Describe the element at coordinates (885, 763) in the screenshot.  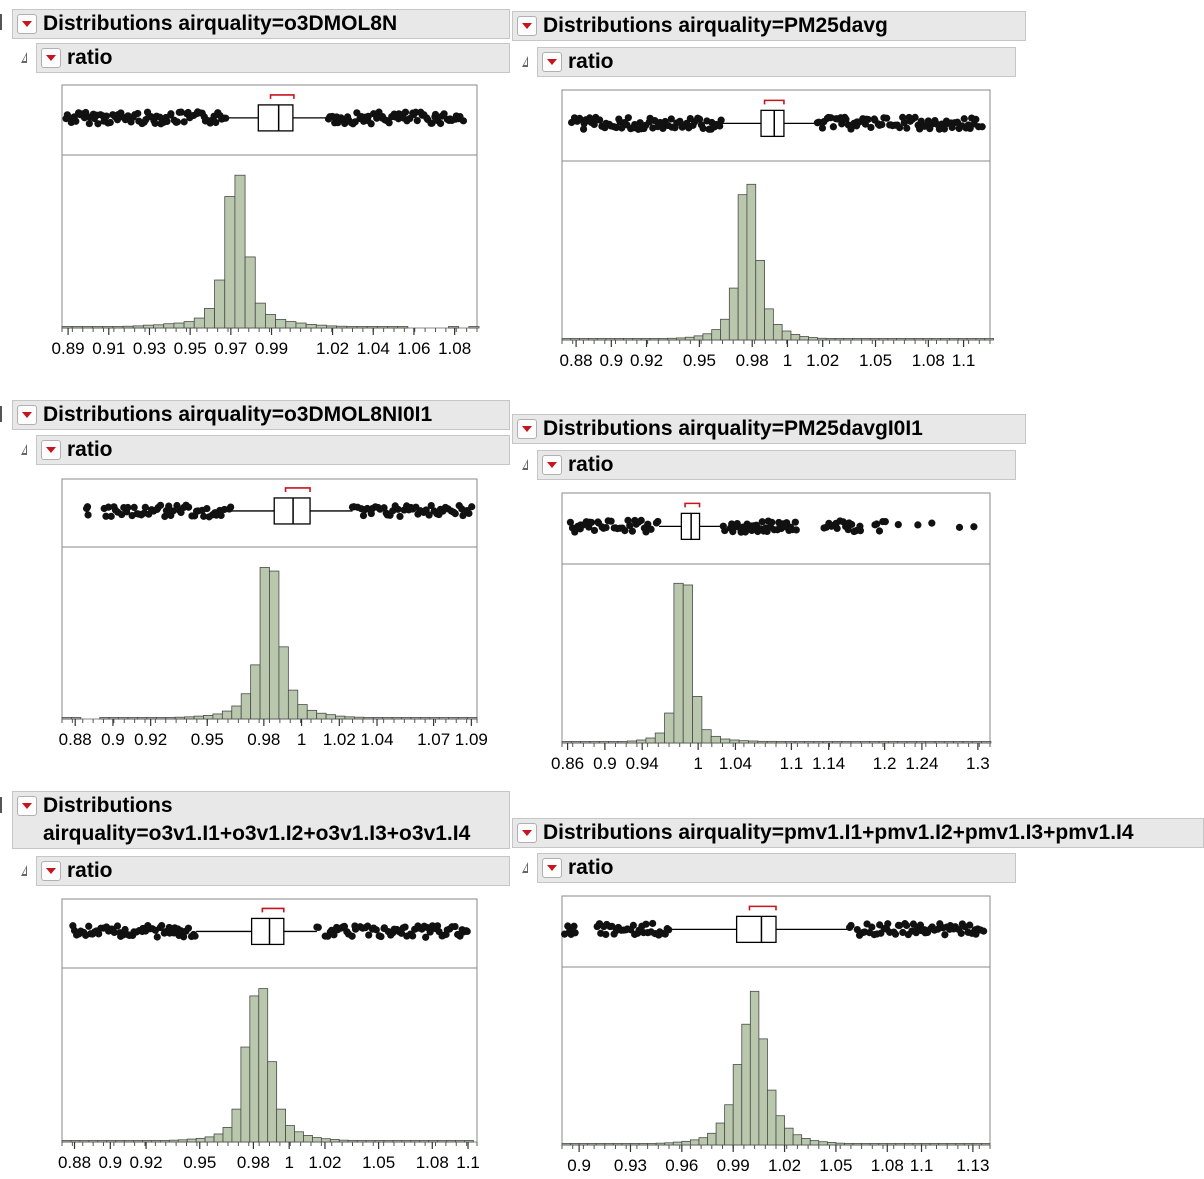
I see `axis-tick-label: 1.2` at that location.